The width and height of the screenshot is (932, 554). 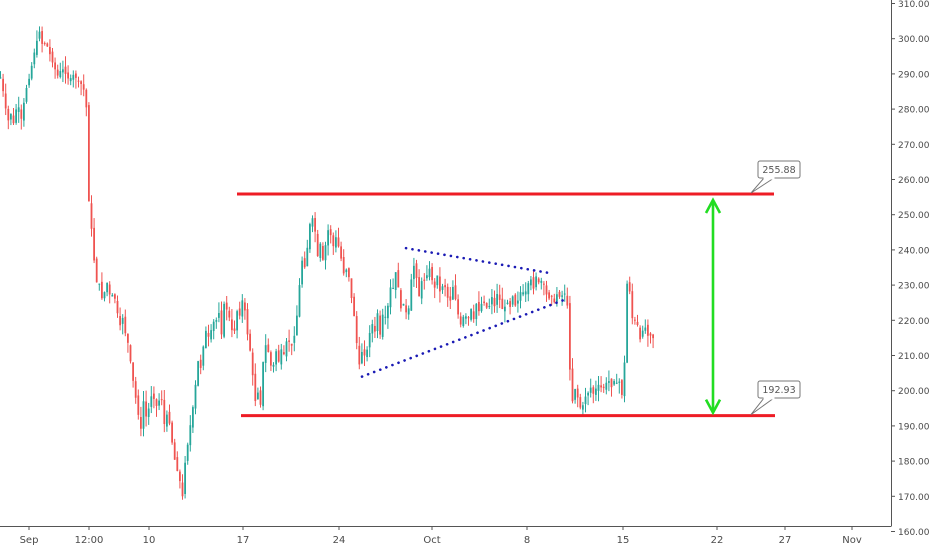 What do you see at coordinates (713, 407) in the screenshot?
I see `range-arrow-head-down` at bounding box center [713, 407].